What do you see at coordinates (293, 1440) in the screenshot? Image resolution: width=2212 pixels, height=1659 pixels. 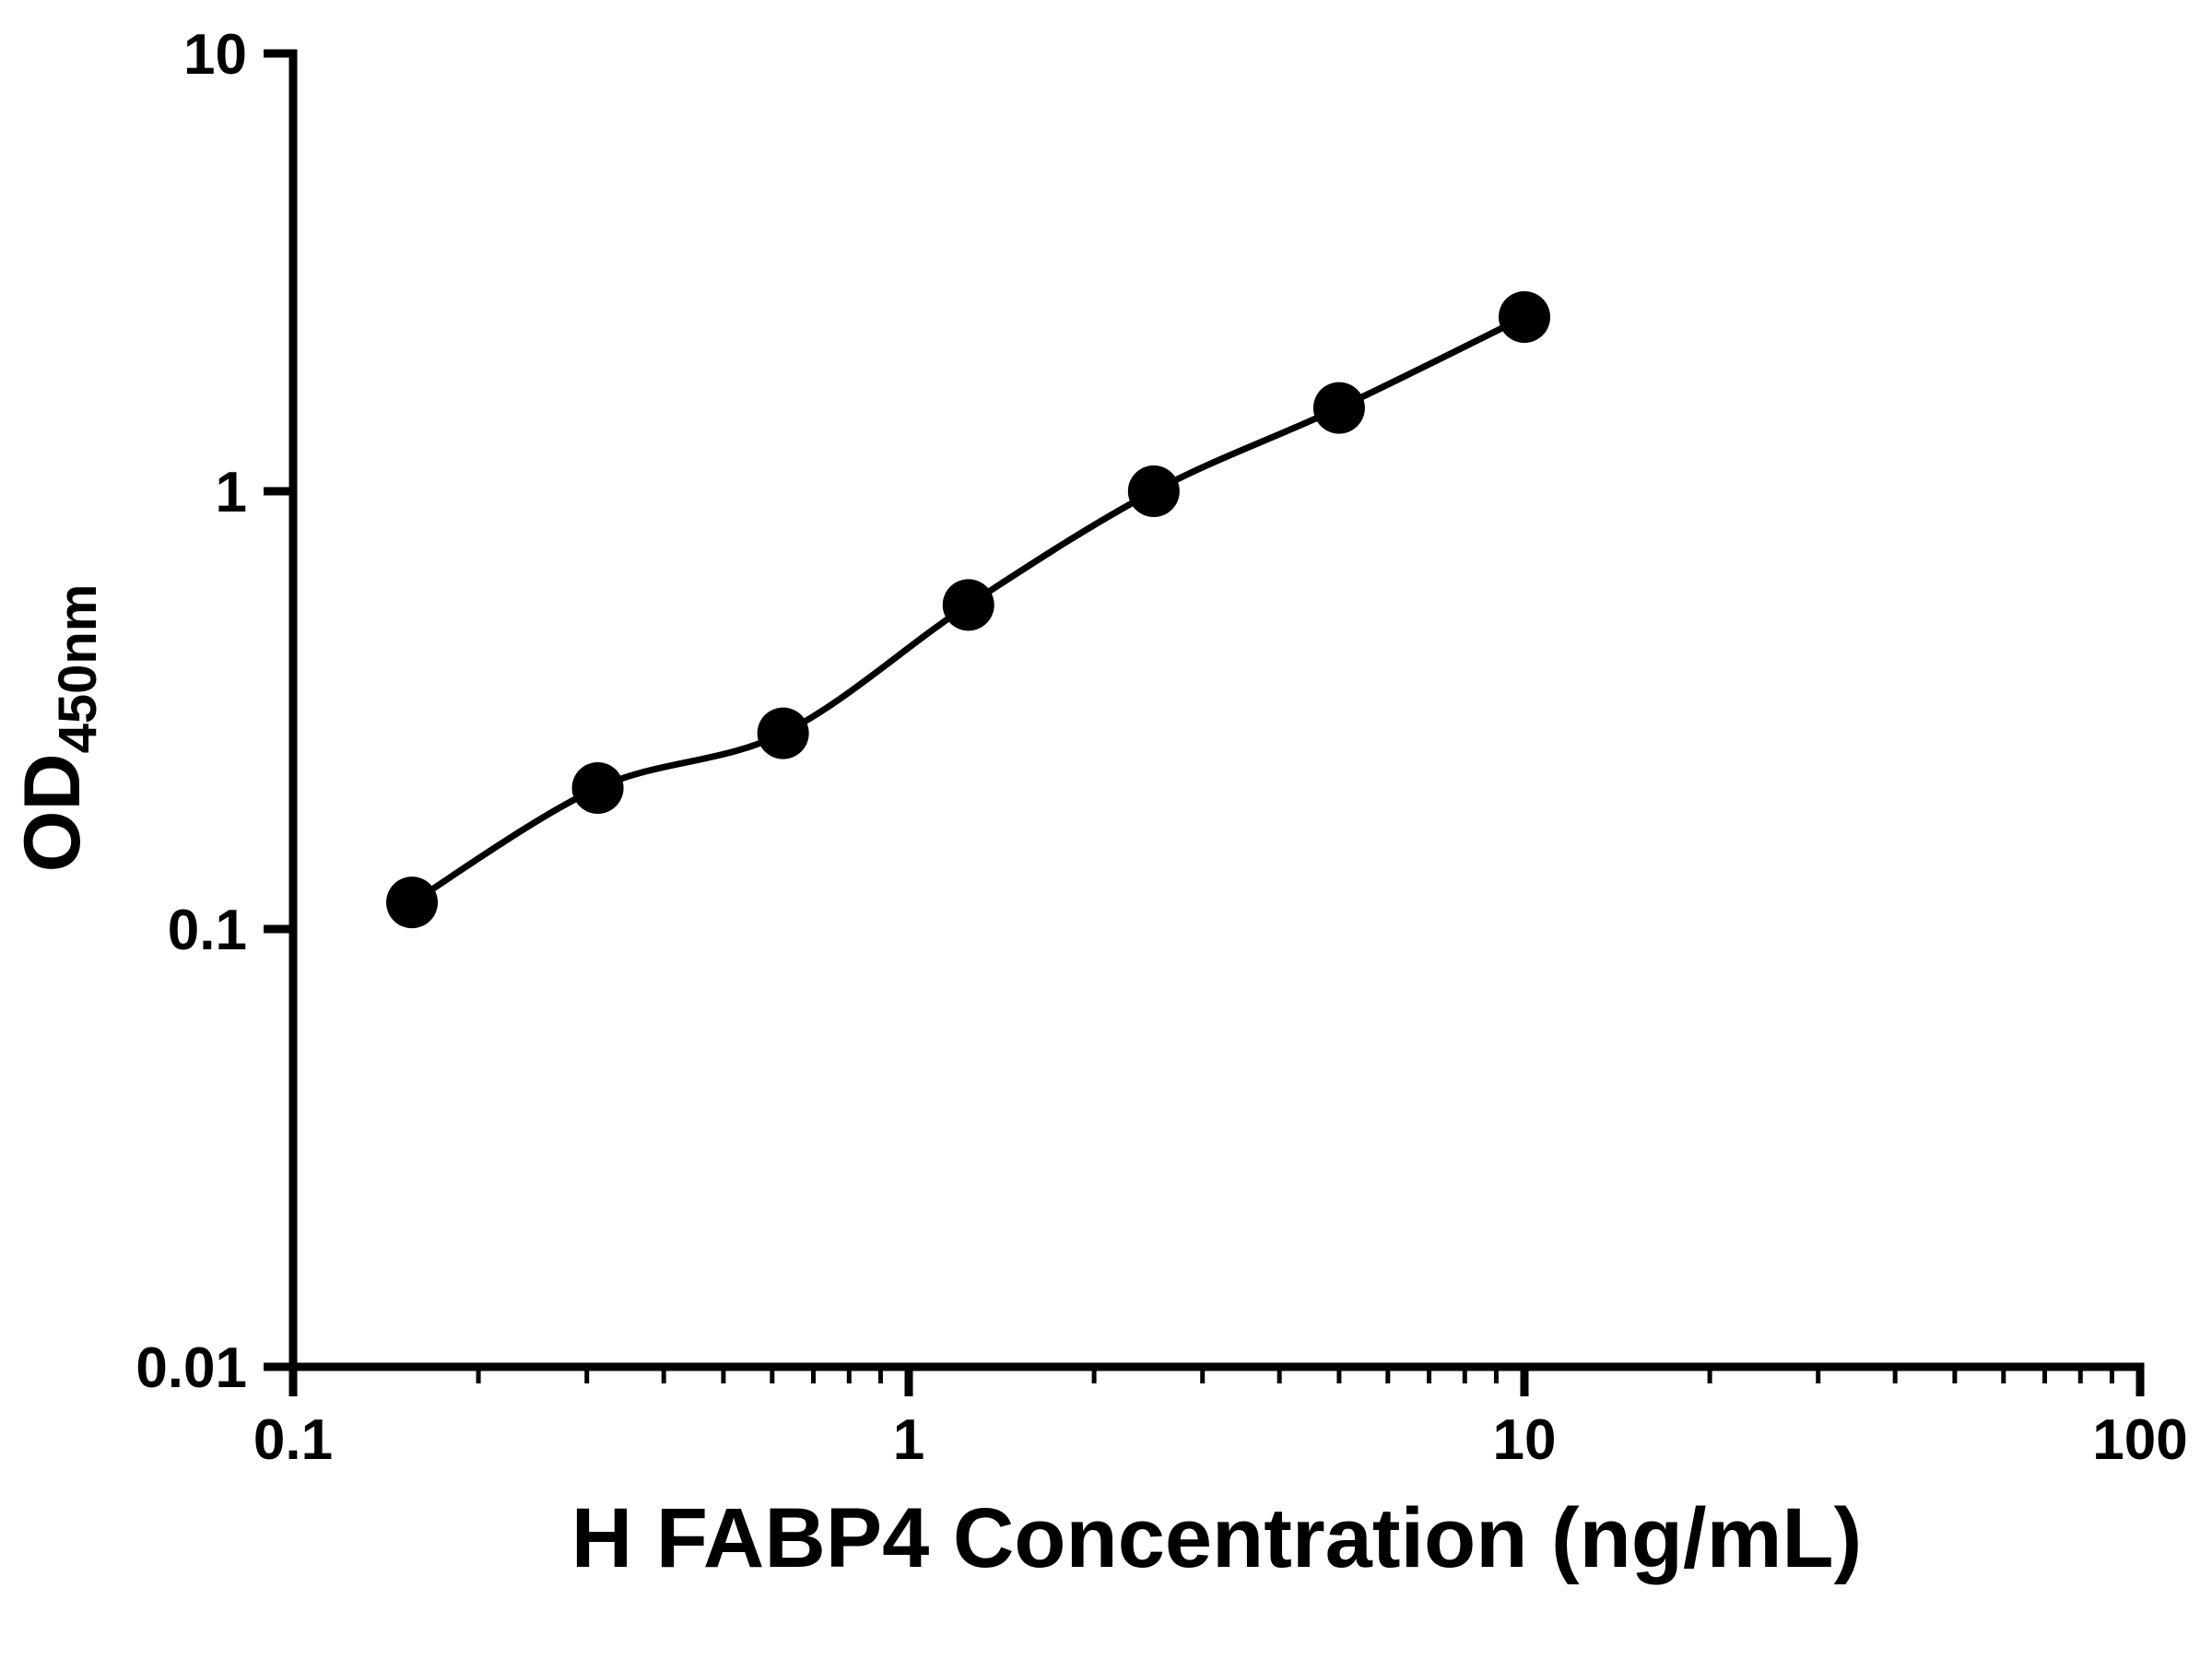 I see `x-tick-label: 0.1` at bounding box center [293, 1440].